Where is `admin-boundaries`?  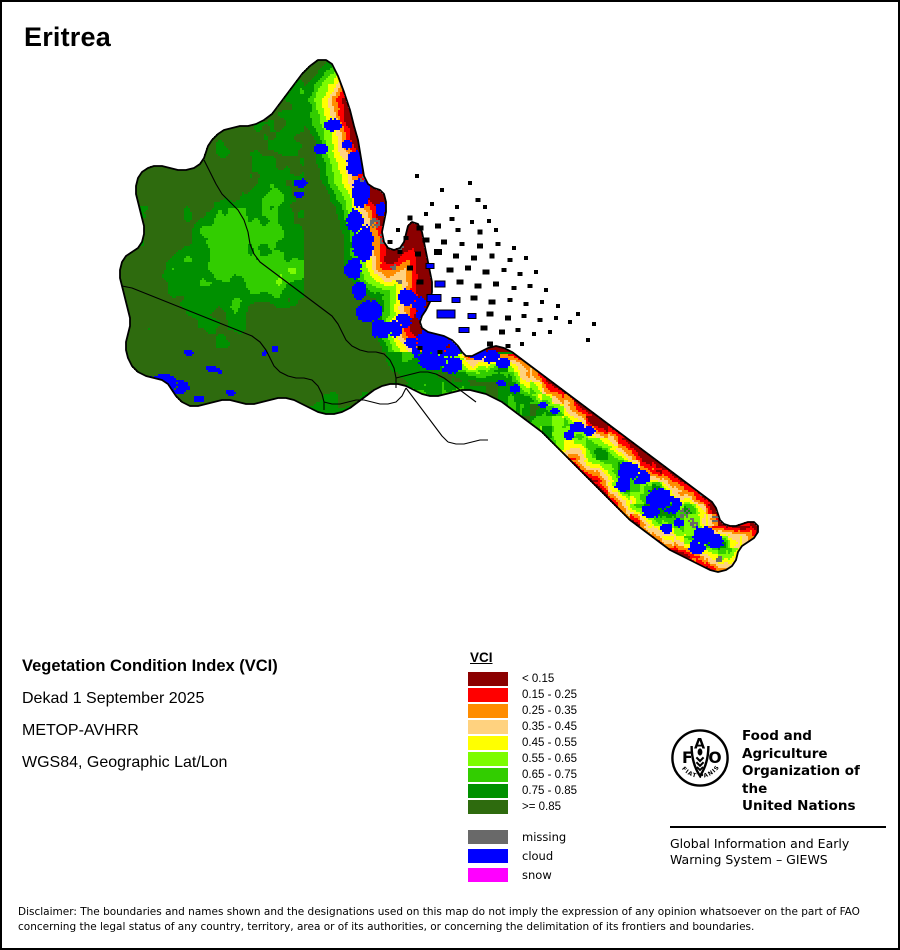 admin-boundaries is located at coordinates (304, 302).